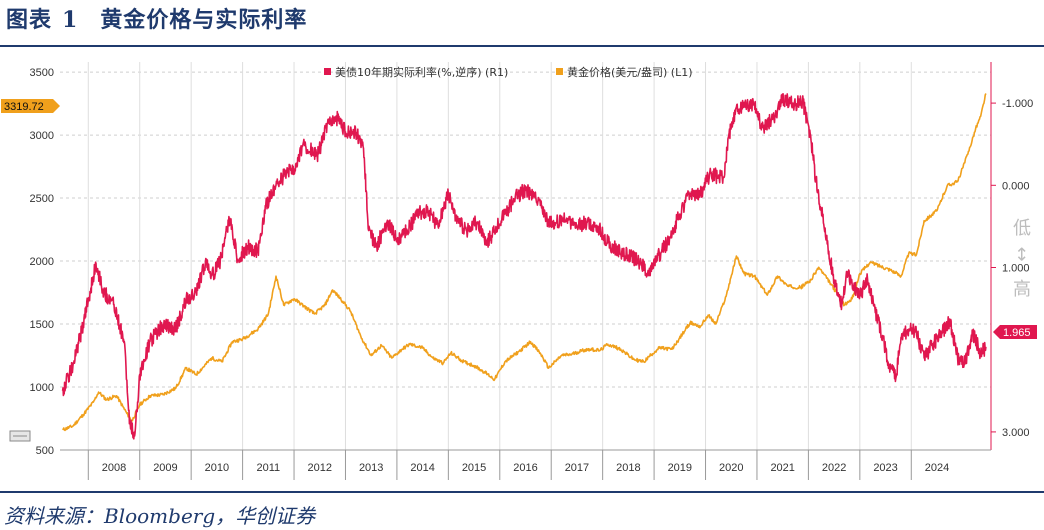  What do you see at coordinates (522, 492) in the screenshot?
I see `source-rule` at bounding box center [522, 492].